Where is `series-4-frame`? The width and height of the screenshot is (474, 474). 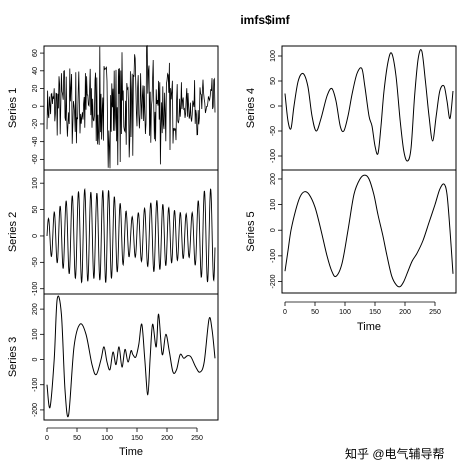
series-4-frame is located at coordinates (369, 108).